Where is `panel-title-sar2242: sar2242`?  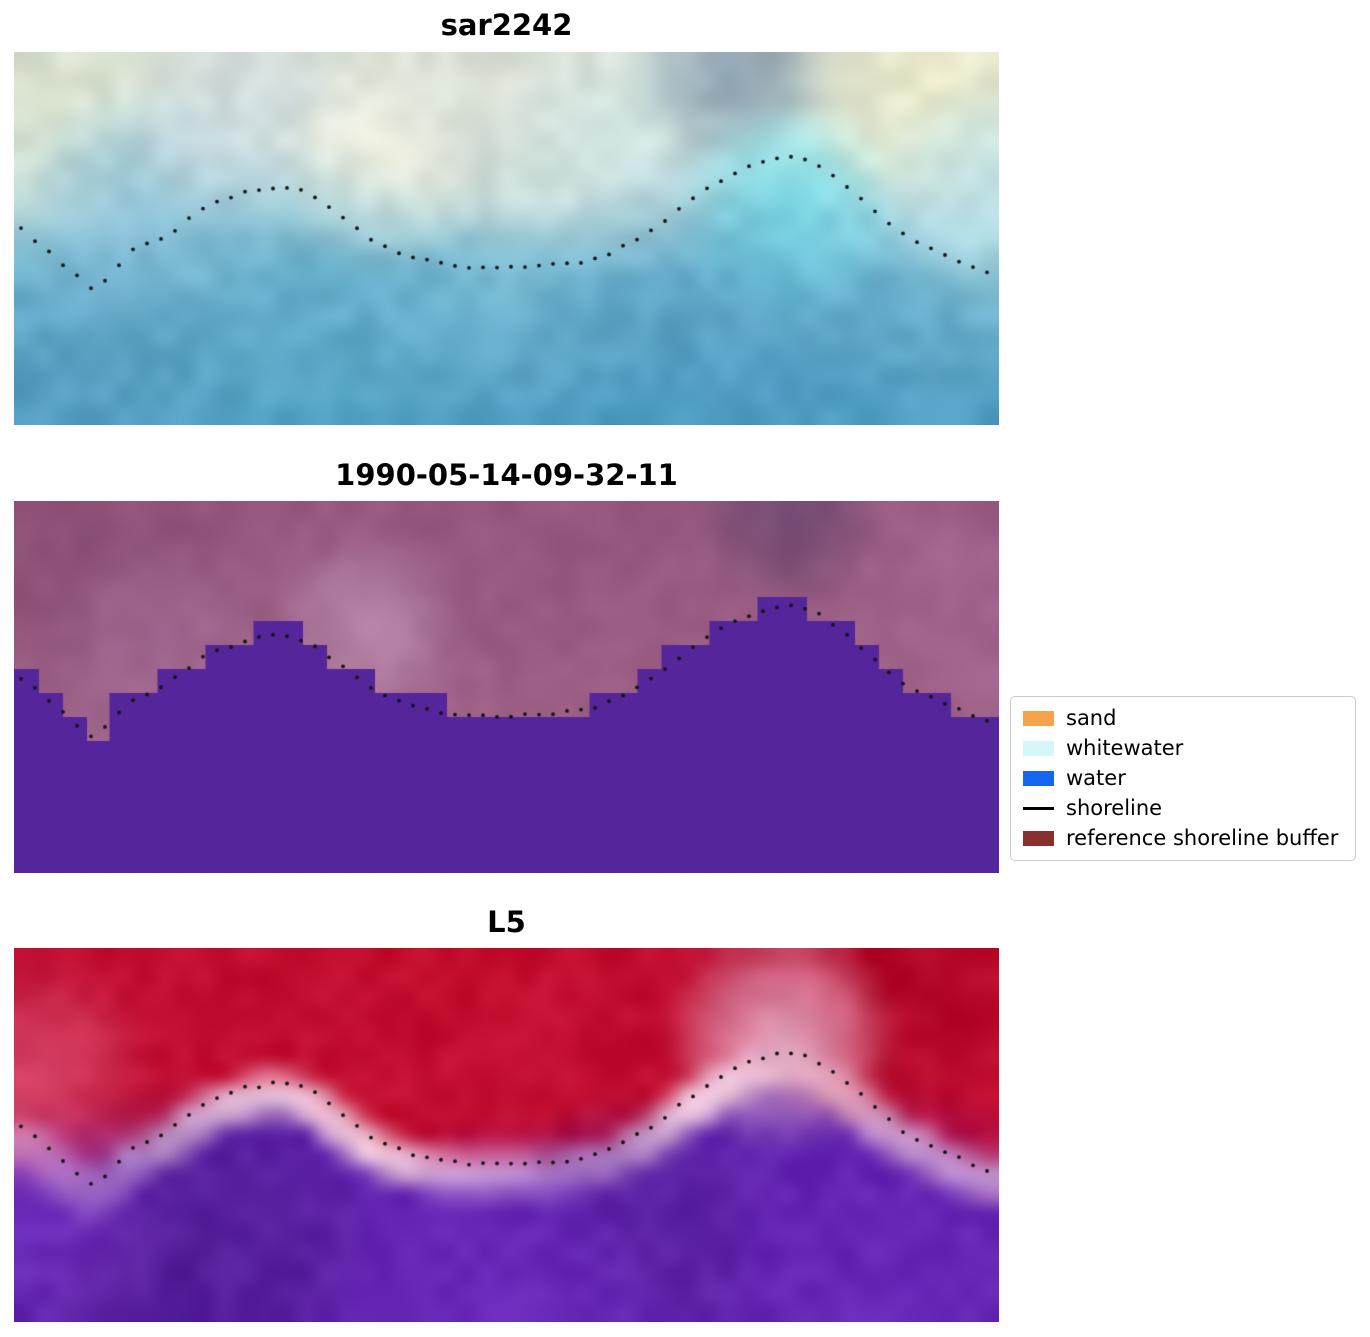
panel-title-sar2242: sar2242 is located at coordinates (506, 25).